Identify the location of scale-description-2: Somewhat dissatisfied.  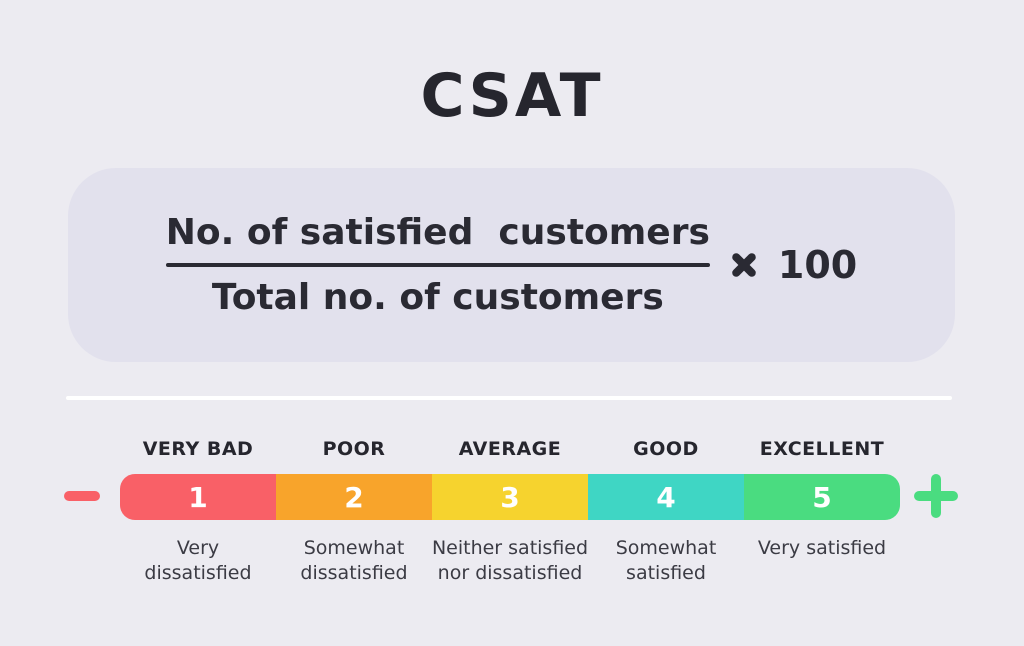
(354, 560).